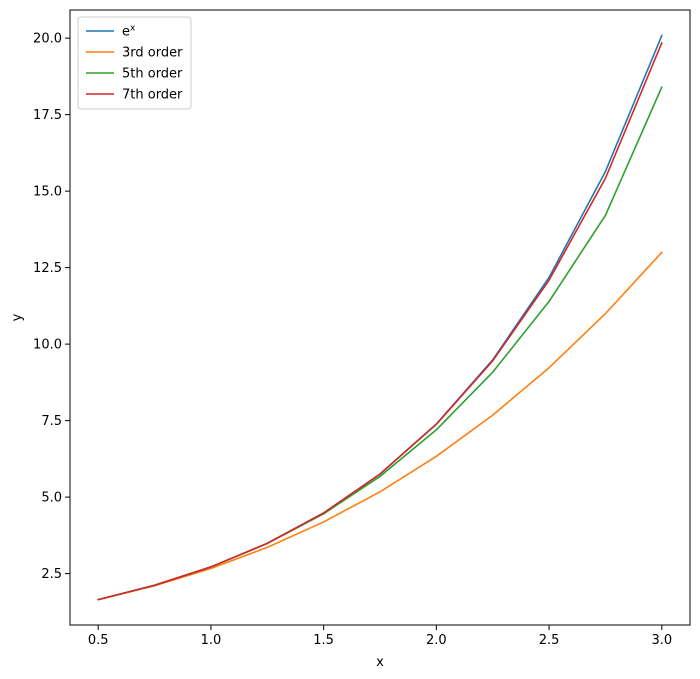  I want to click on y-tick-label: 12.5, so click(47, 268).